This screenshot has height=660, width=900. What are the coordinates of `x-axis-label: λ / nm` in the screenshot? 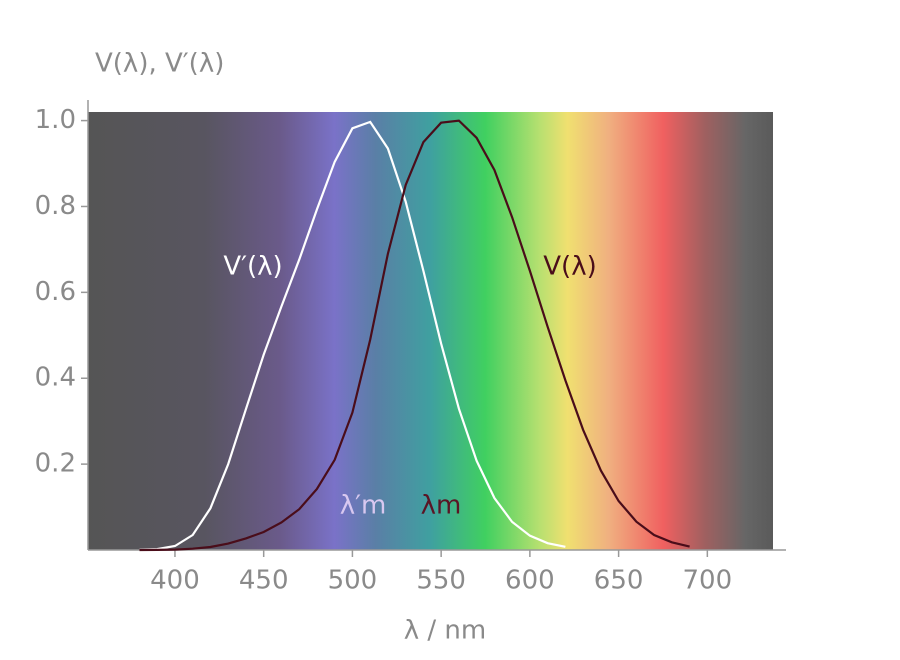 It's located at (445, 631).